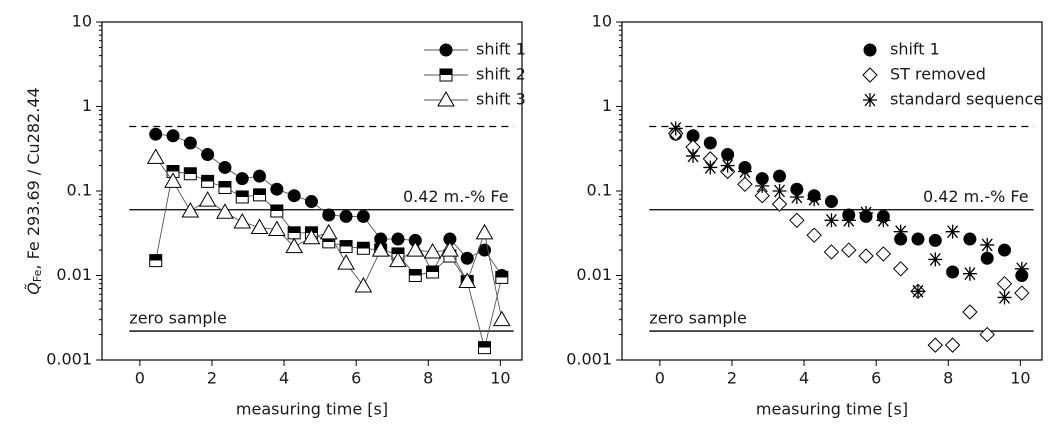 This screenshot has height=426, width=1060. What do you see at coordinates (500, 378) in the screenshot?
I see `x-tick-label: 10` at bounding box center [500, 378].